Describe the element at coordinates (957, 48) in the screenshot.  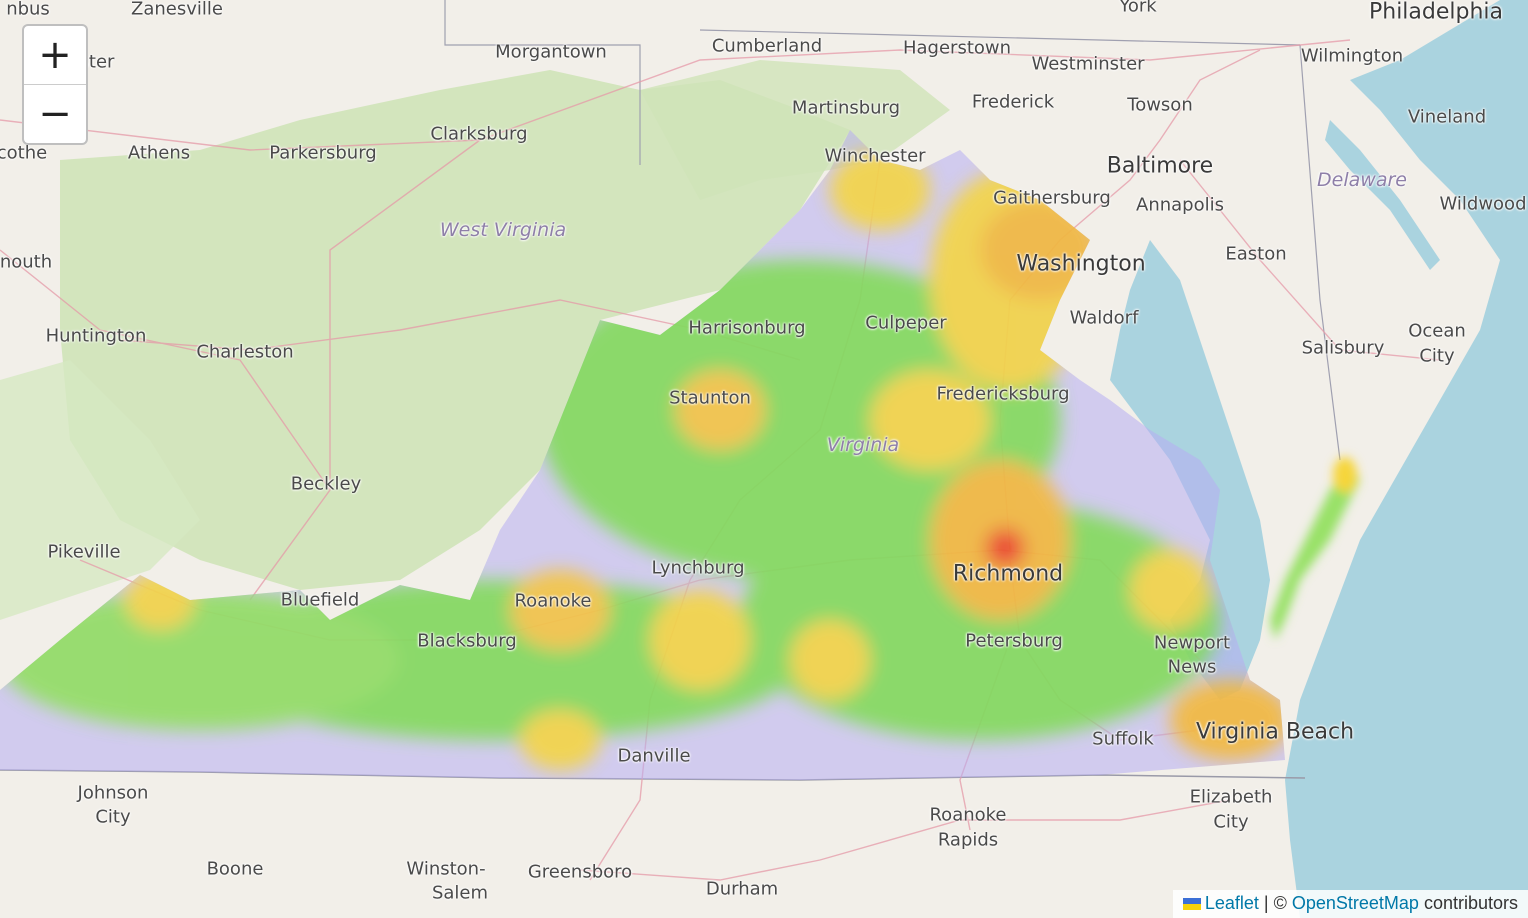
I see `place-label: Hagerstown` at that location.